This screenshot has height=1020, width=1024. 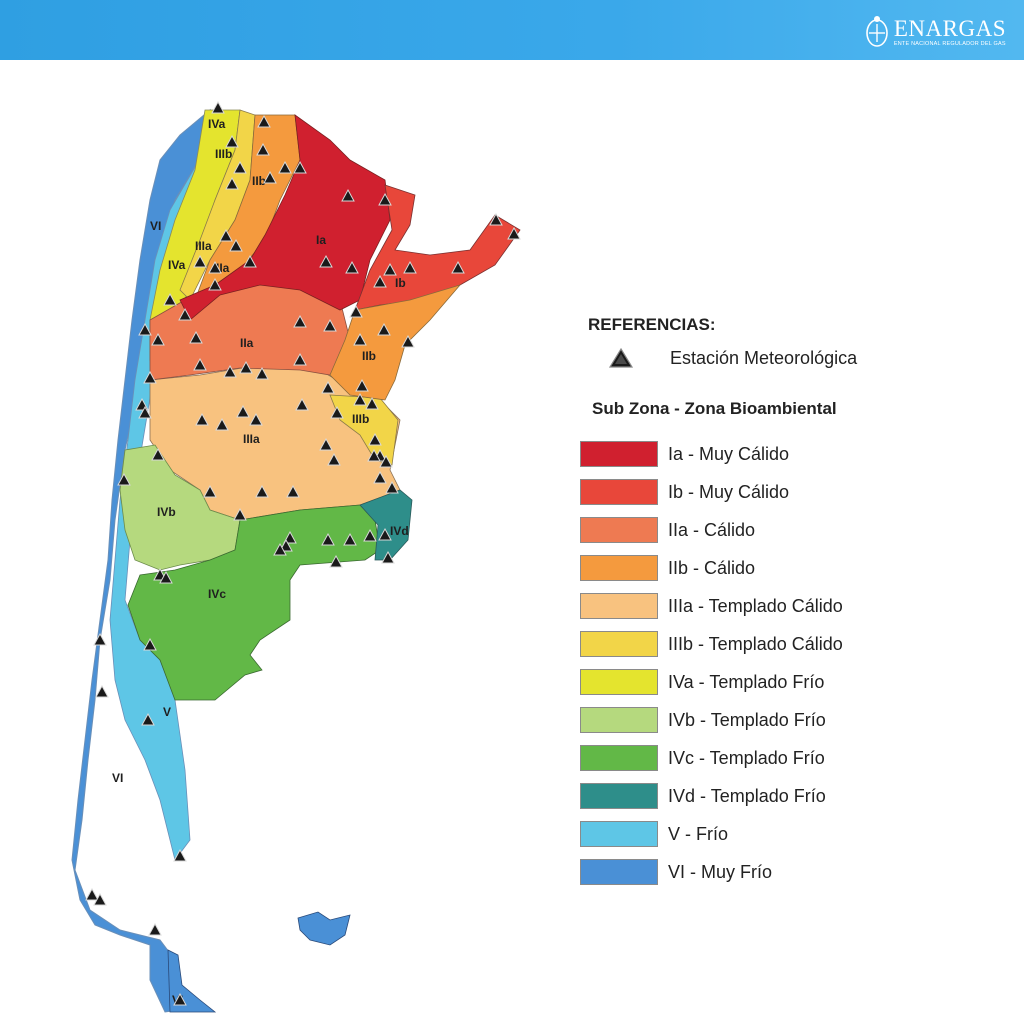 I want to click on brand-name: ENARGAS, so click(x=949, y=28).